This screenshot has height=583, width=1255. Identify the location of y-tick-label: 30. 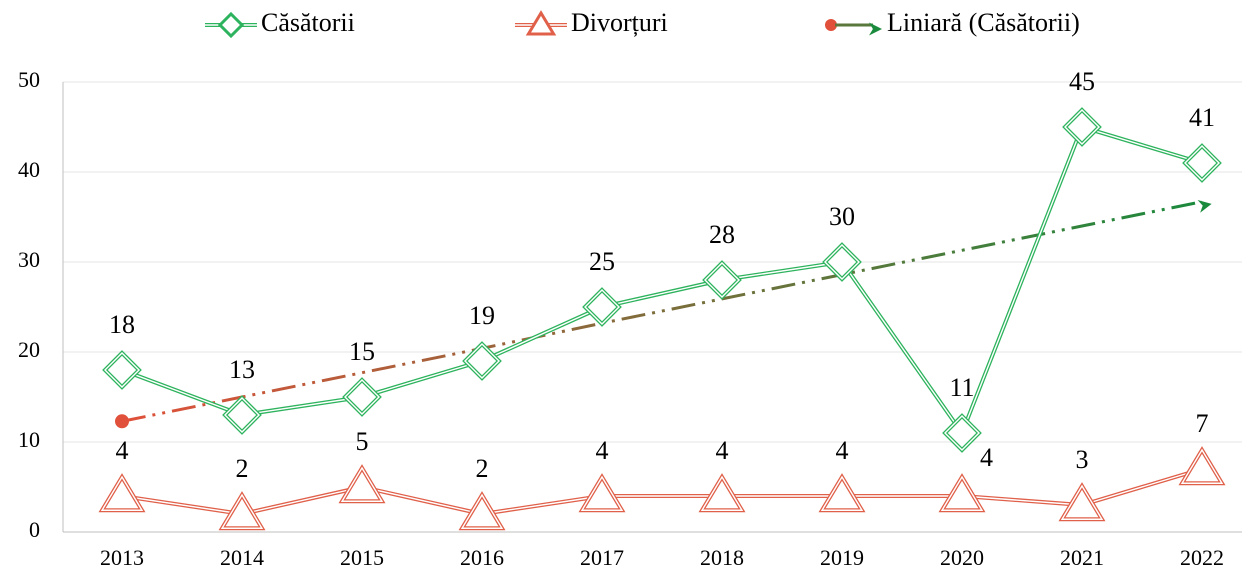
(29, 259).